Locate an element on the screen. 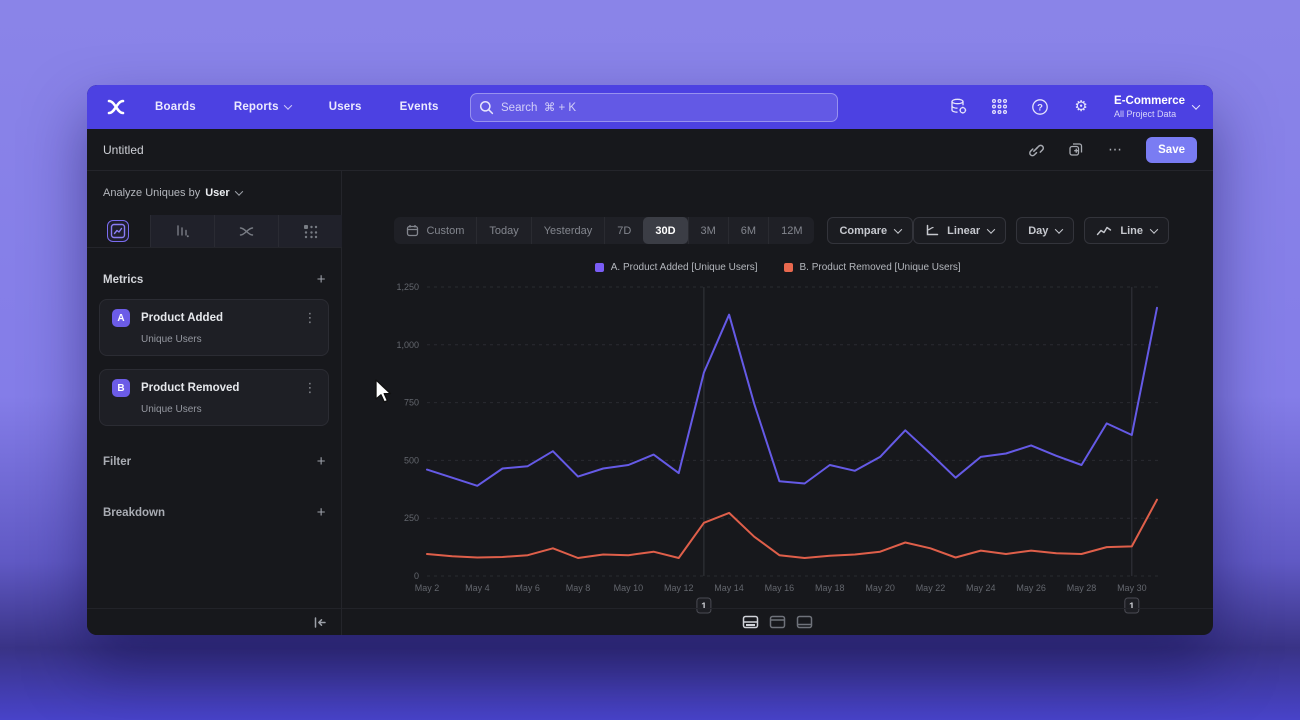 The height and width of the screenshot is (720, 1300). search-input is located at coordinates (654, 107).